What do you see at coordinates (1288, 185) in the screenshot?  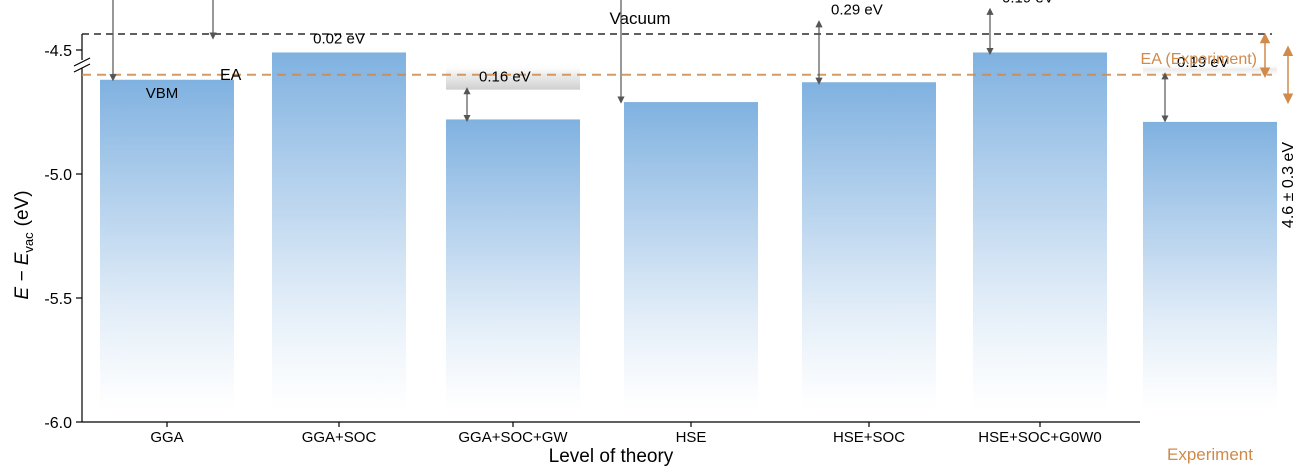 I see `ea-experiment-value: 4.6 ± 0.3 eV` at bounding box center [1288, 185].